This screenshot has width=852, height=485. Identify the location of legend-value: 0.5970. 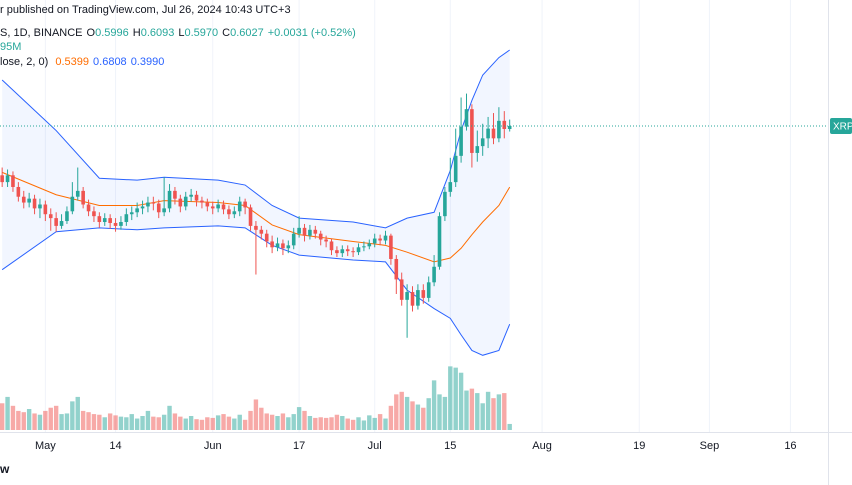
(201, 33).